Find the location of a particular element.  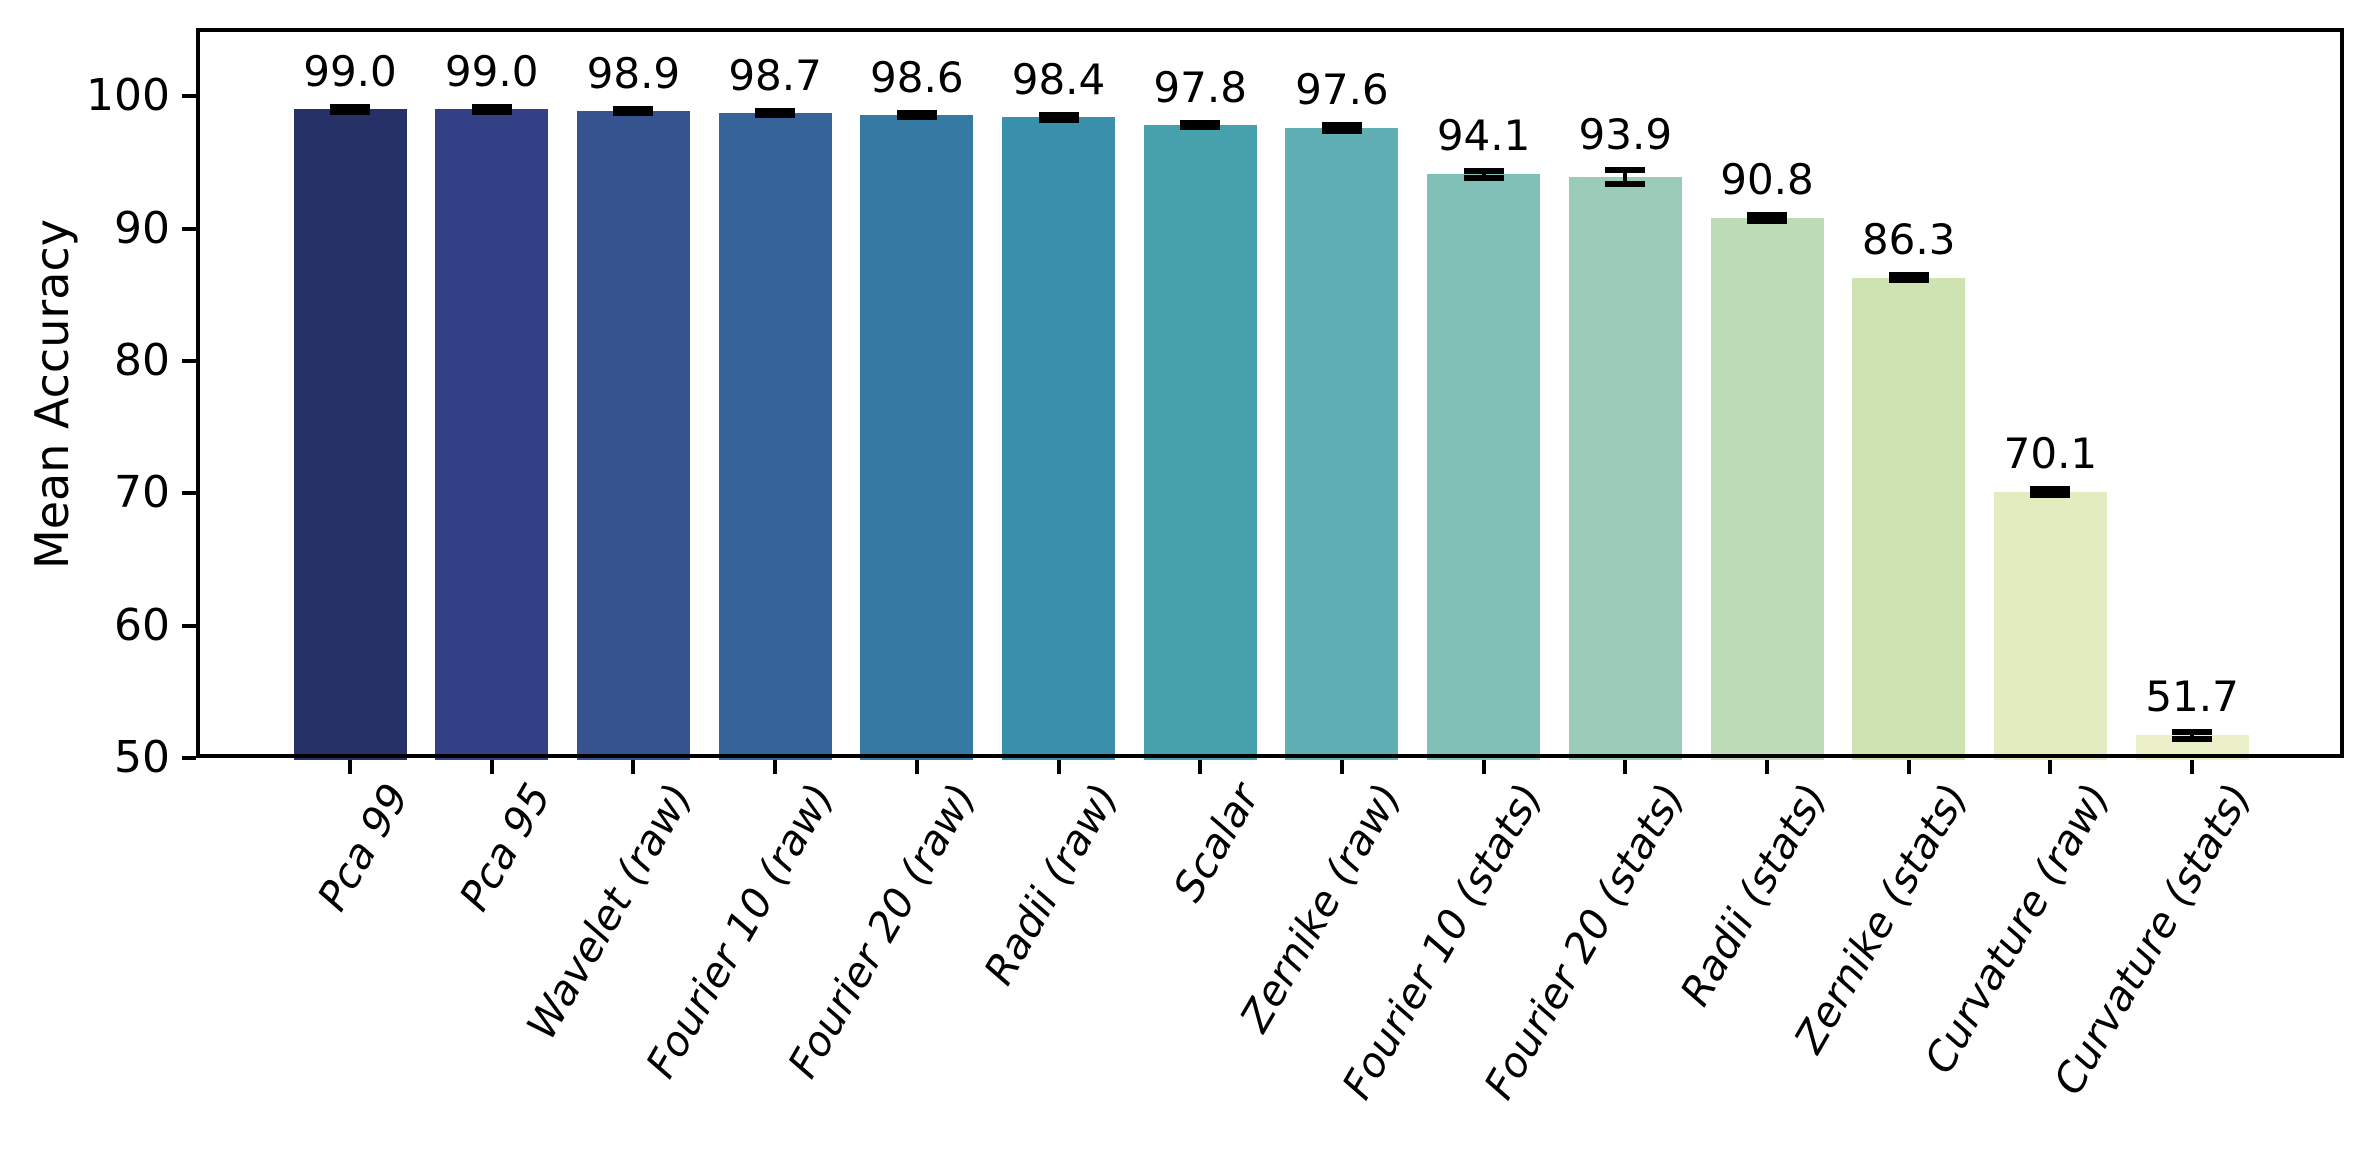

bar-value-label: 51.7 is located at coordinates (2192, 696).